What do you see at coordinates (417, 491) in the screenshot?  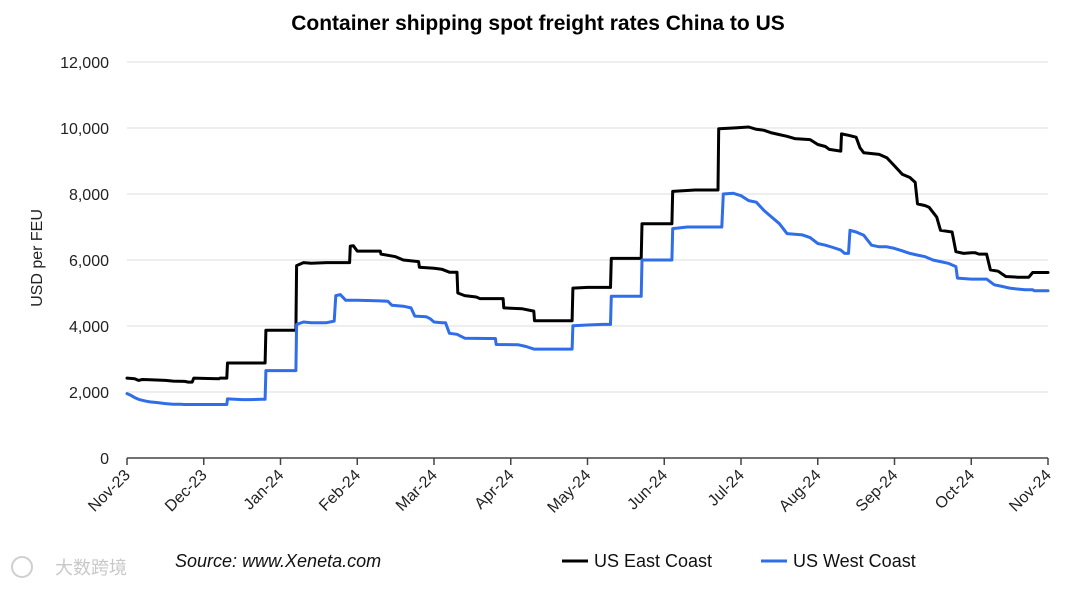 I see `x-tick-label: Mar-24` at bounding box center [417, 491].